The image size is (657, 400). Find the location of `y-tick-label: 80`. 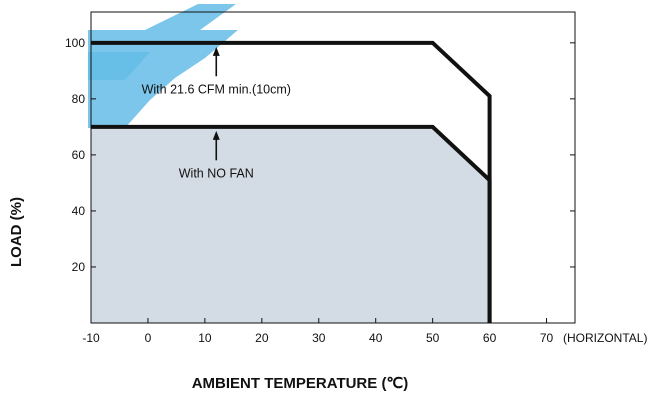

y-tick-label: 80 is located at coordinates (79, 99).